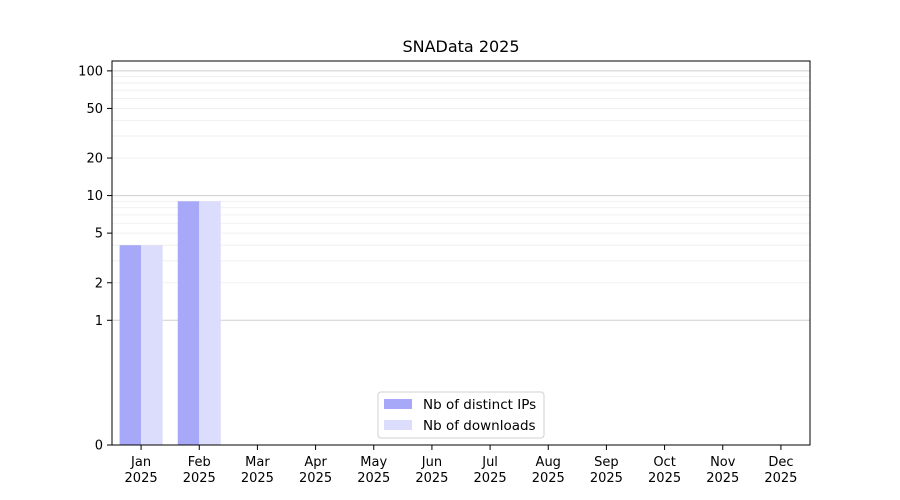  I want to click on y-tick-label: 1, so click(99, 321).